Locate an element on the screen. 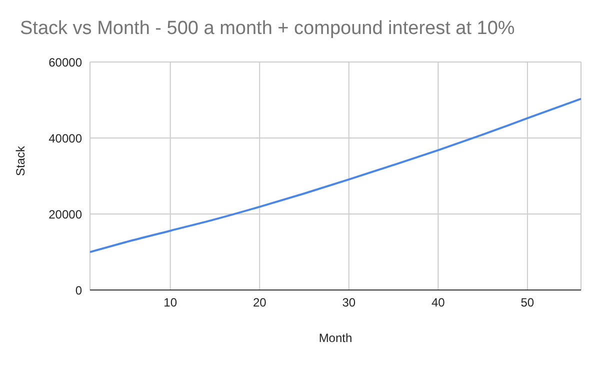 The width and height of the screenshot is (600, 371). y-tick-label: 20000 is located at coordinates (65, 214).